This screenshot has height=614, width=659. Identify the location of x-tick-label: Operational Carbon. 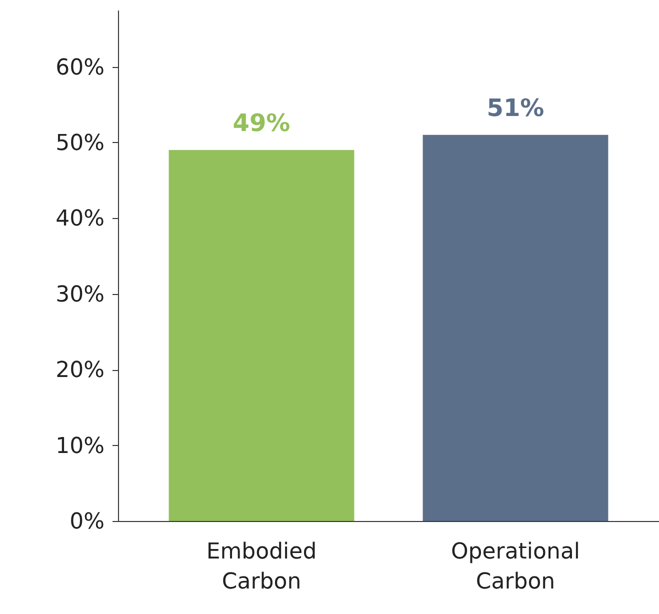
(515, 567).